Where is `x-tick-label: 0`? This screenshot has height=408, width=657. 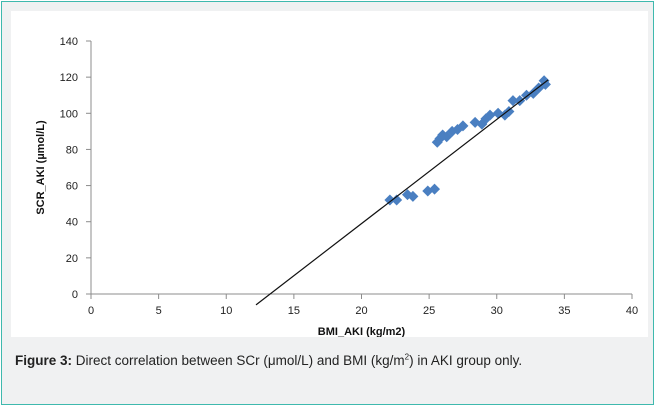 x-tick-label: 0 is located at coordinates (91, 311).